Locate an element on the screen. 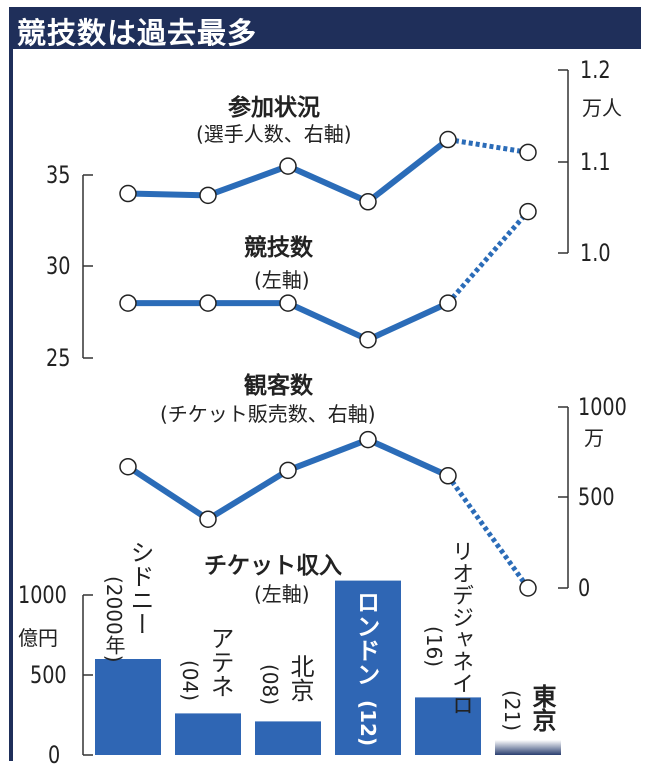 The image size is (650, 766). bar-北京 is located at coordinates (288, 738).